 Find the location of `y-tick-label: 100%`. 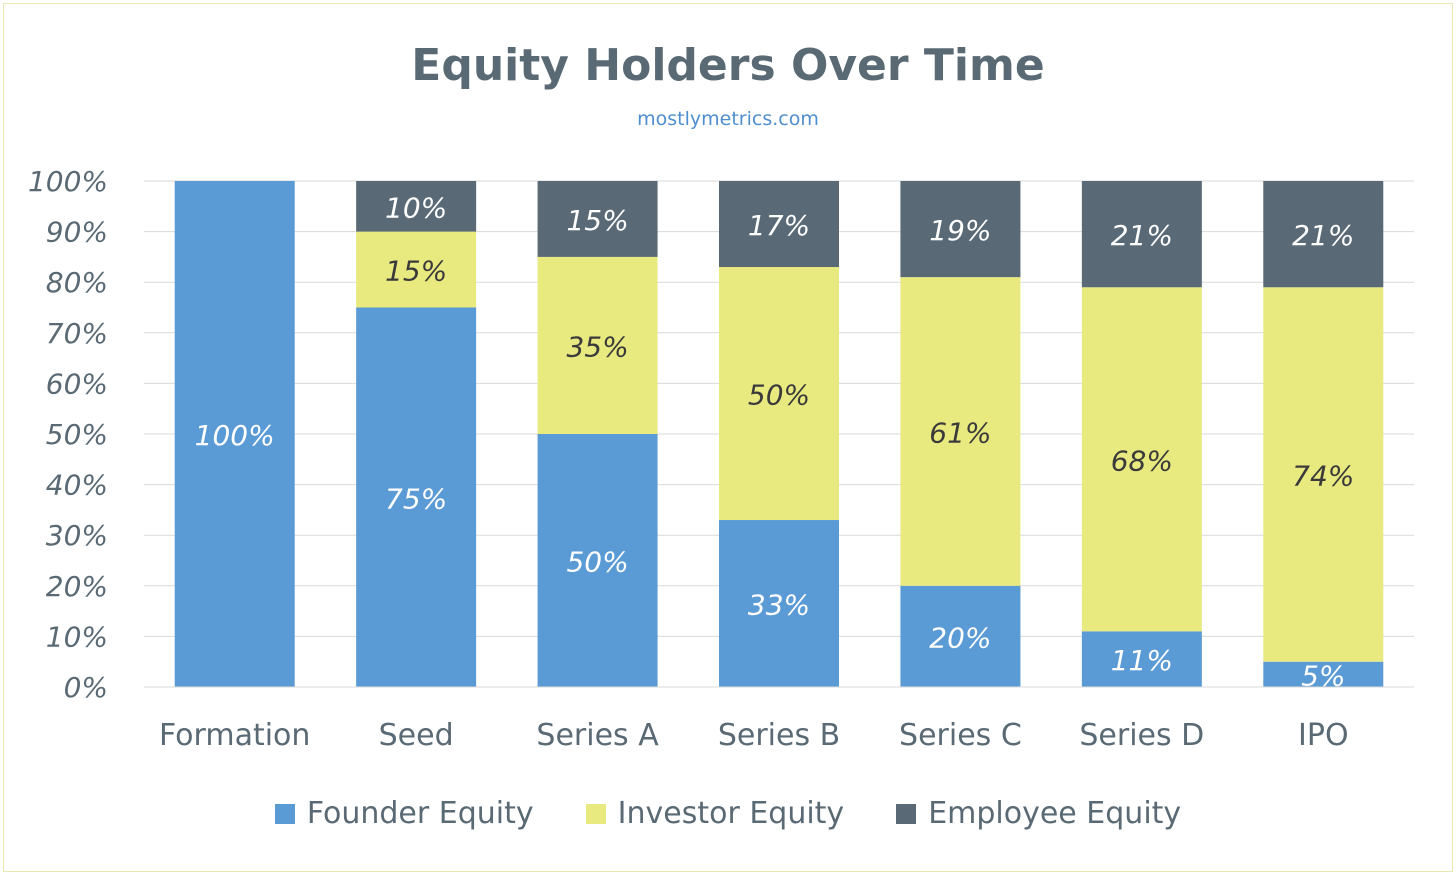

y-tick-label: 100% is located at coordinates (68, 181).